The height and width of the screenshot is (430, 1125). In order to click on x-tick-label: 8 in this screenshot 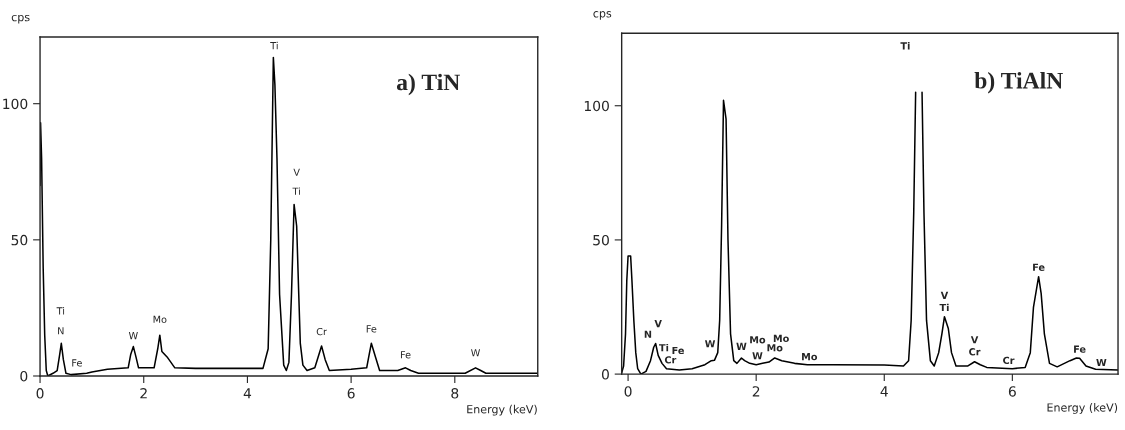, I will do `click(455, 393)`.